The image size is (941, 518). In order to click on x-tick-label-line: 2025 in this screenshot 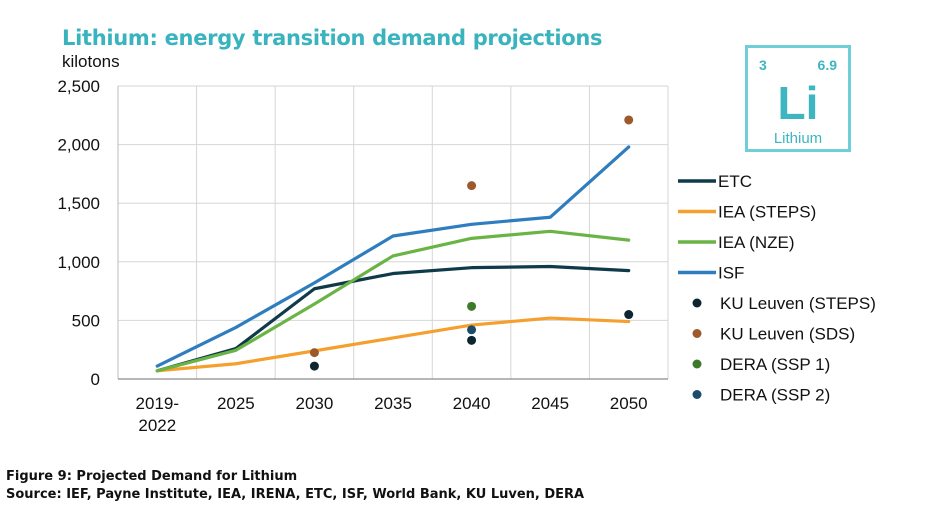, I will do `click(236, 403)`.